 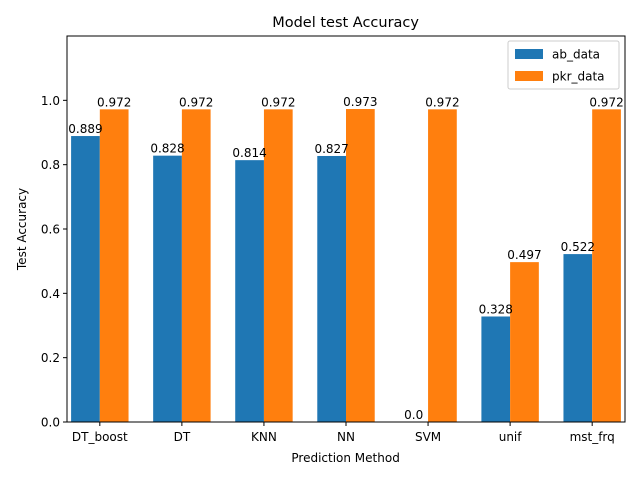 I want to click on bar-pkr_data-unif, so click(x=524, y=342).